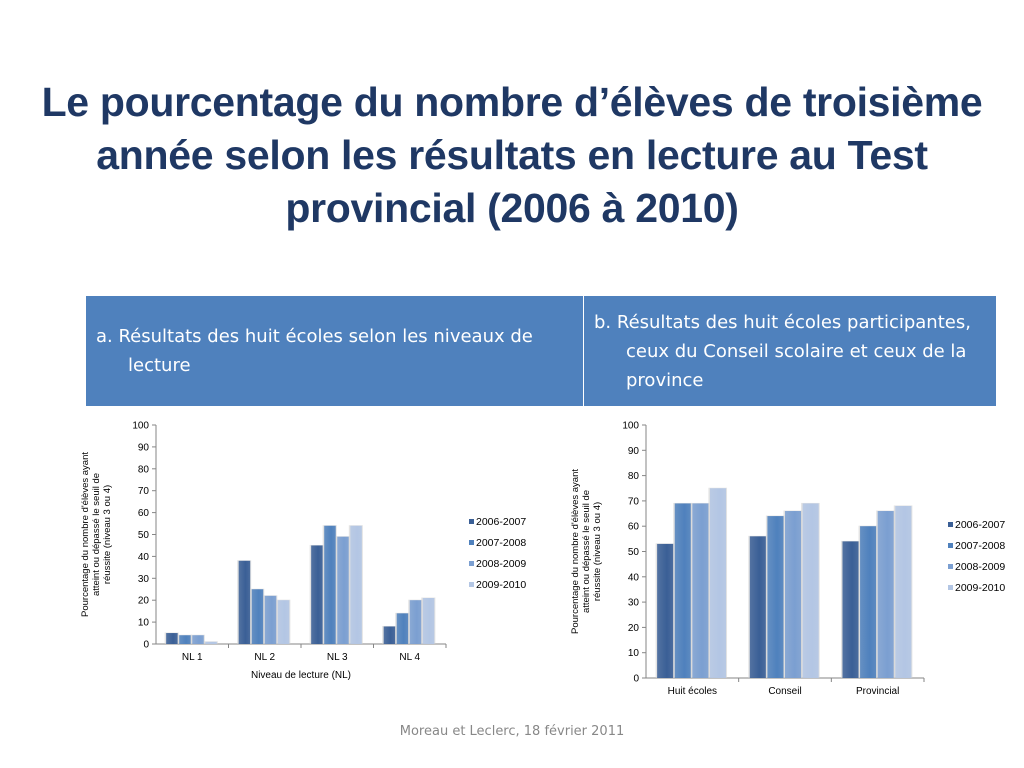  Describe the element at coordinates (700, 590) in the screenshot. I see `bar-2008-2009-huit-écoles` at that location.